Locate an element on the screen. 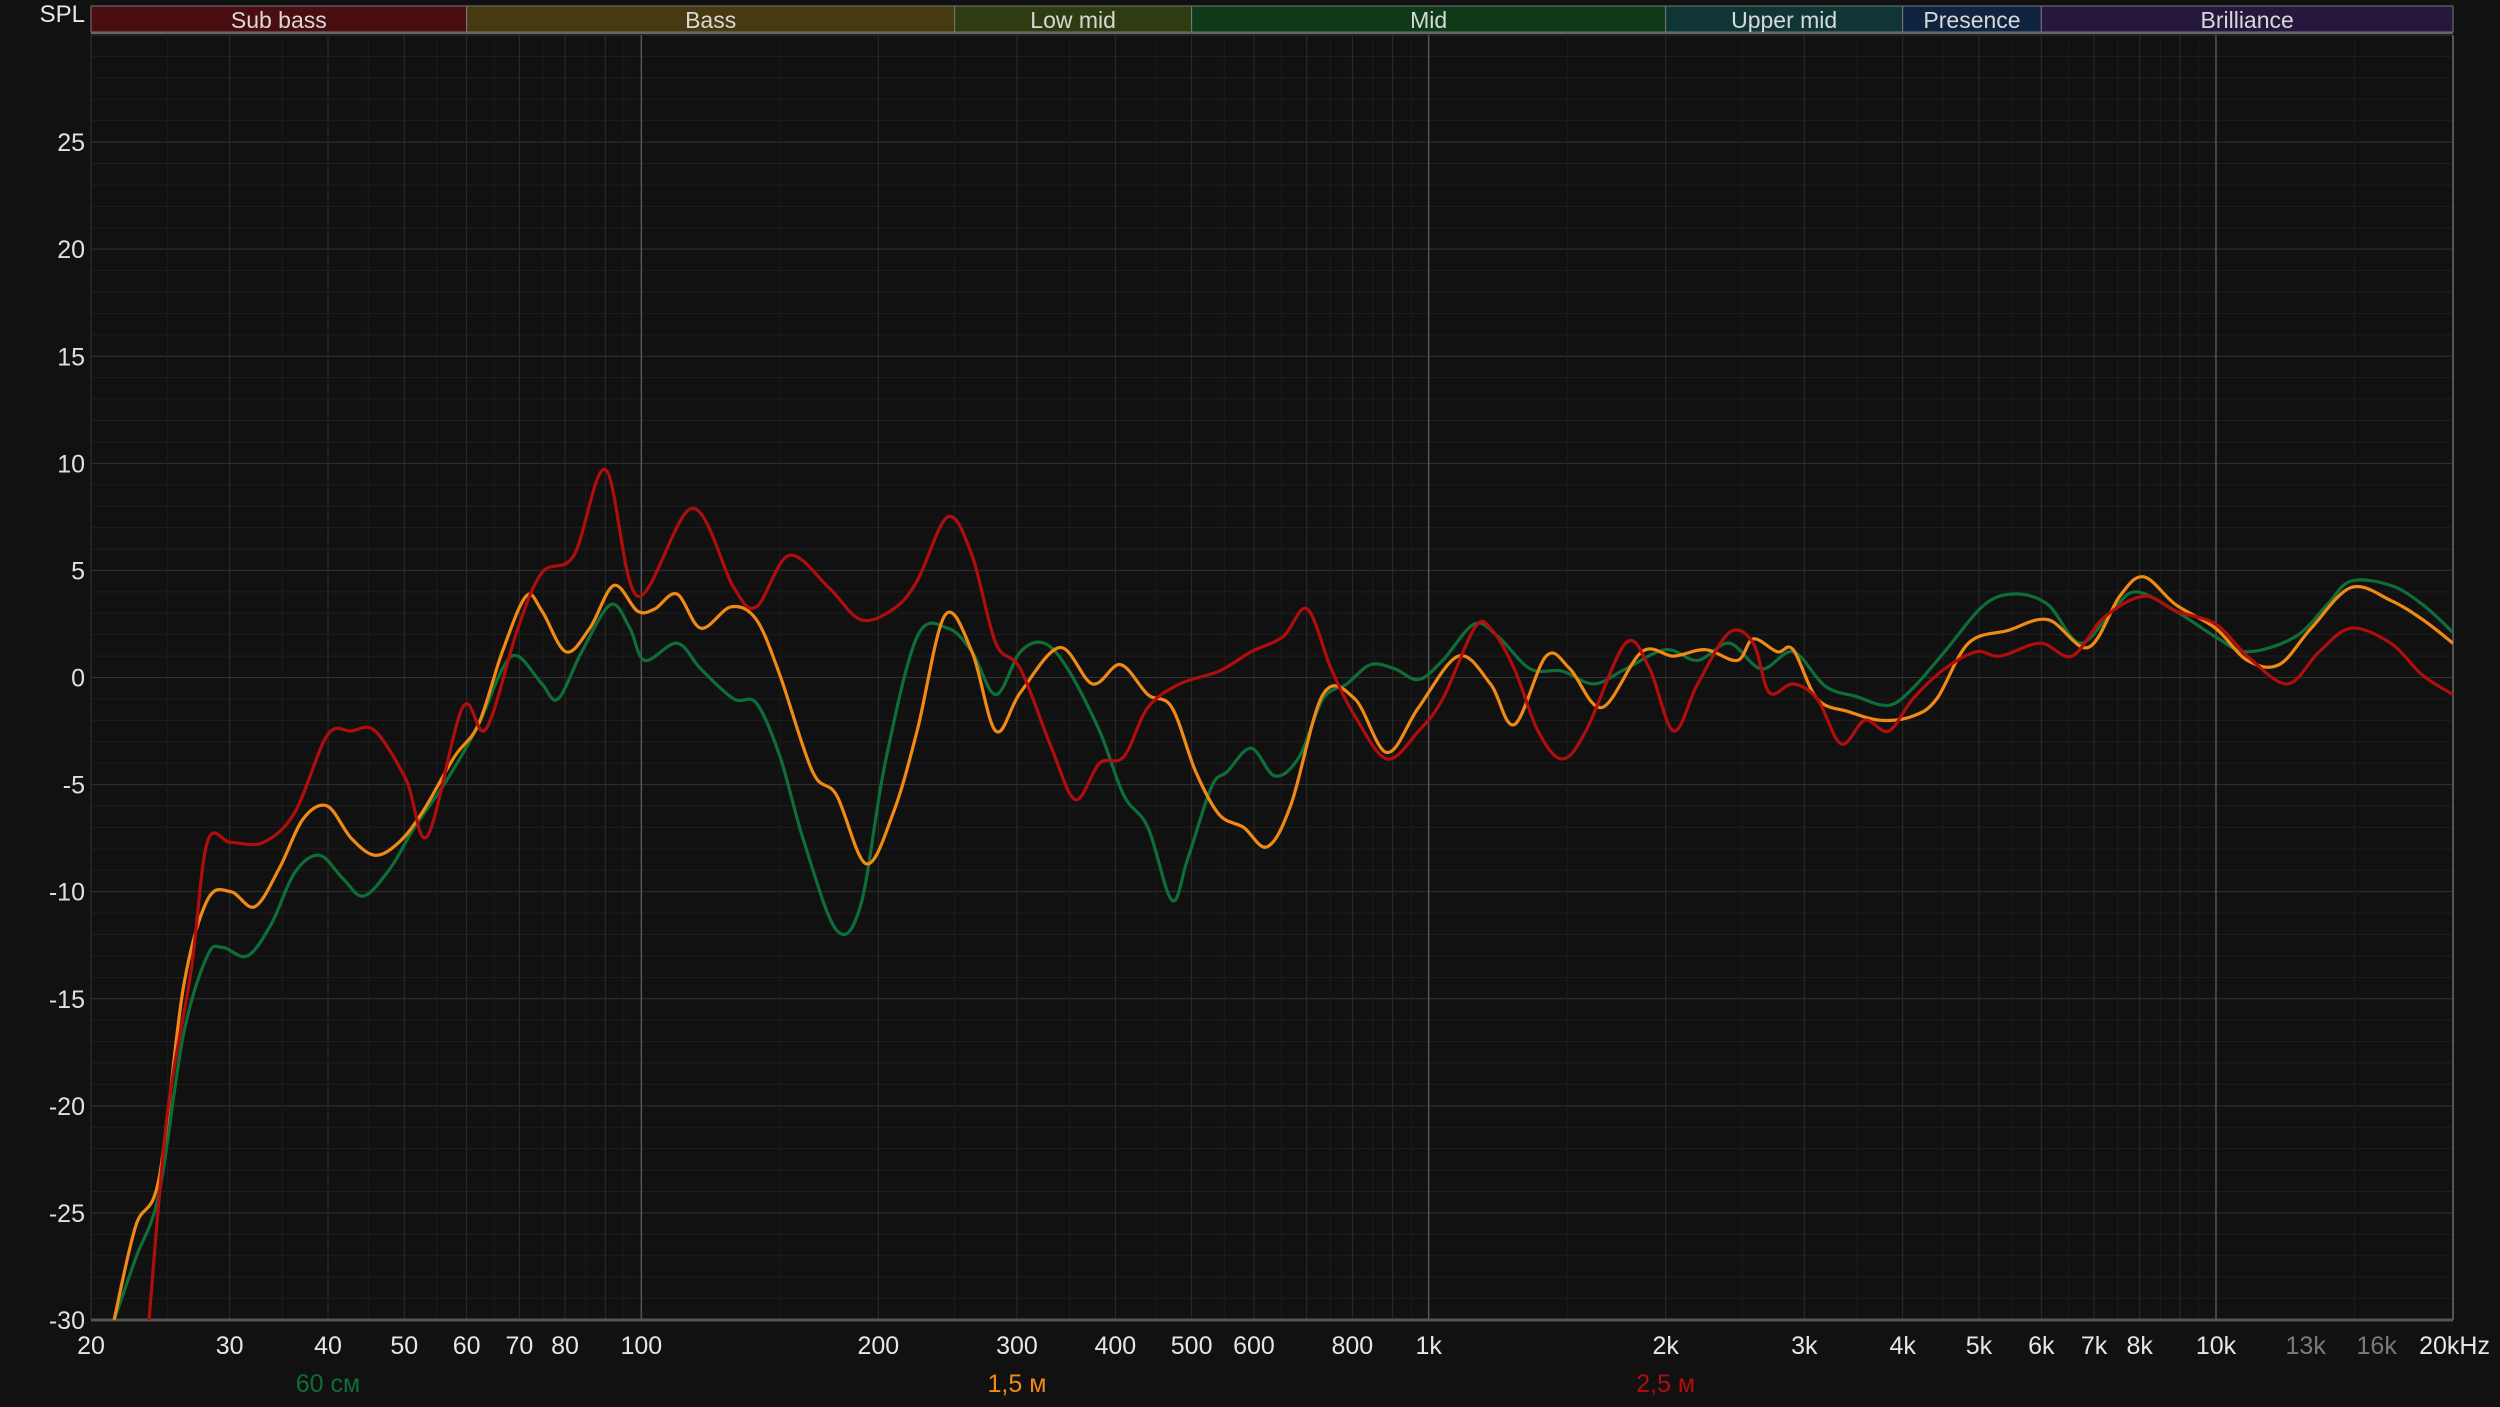 The image size is (2500, 1407). x-tick-label: 10k is located at coordinates (2216, 1346).